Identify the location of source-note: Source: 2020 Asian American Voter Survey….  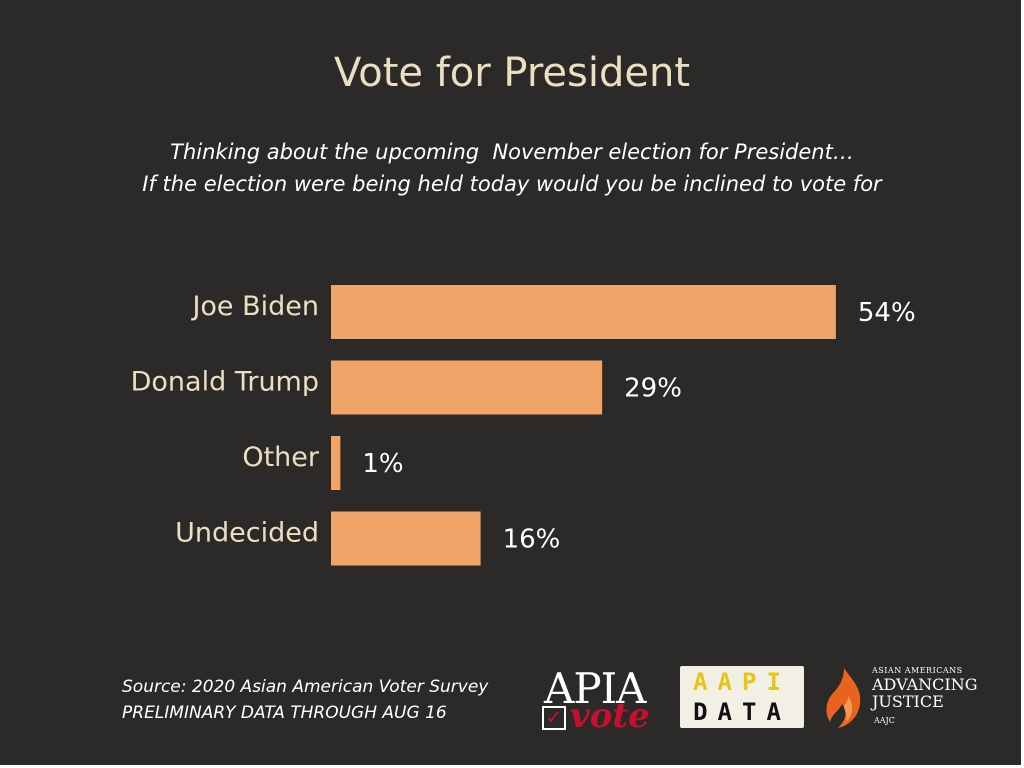
(305, 700).